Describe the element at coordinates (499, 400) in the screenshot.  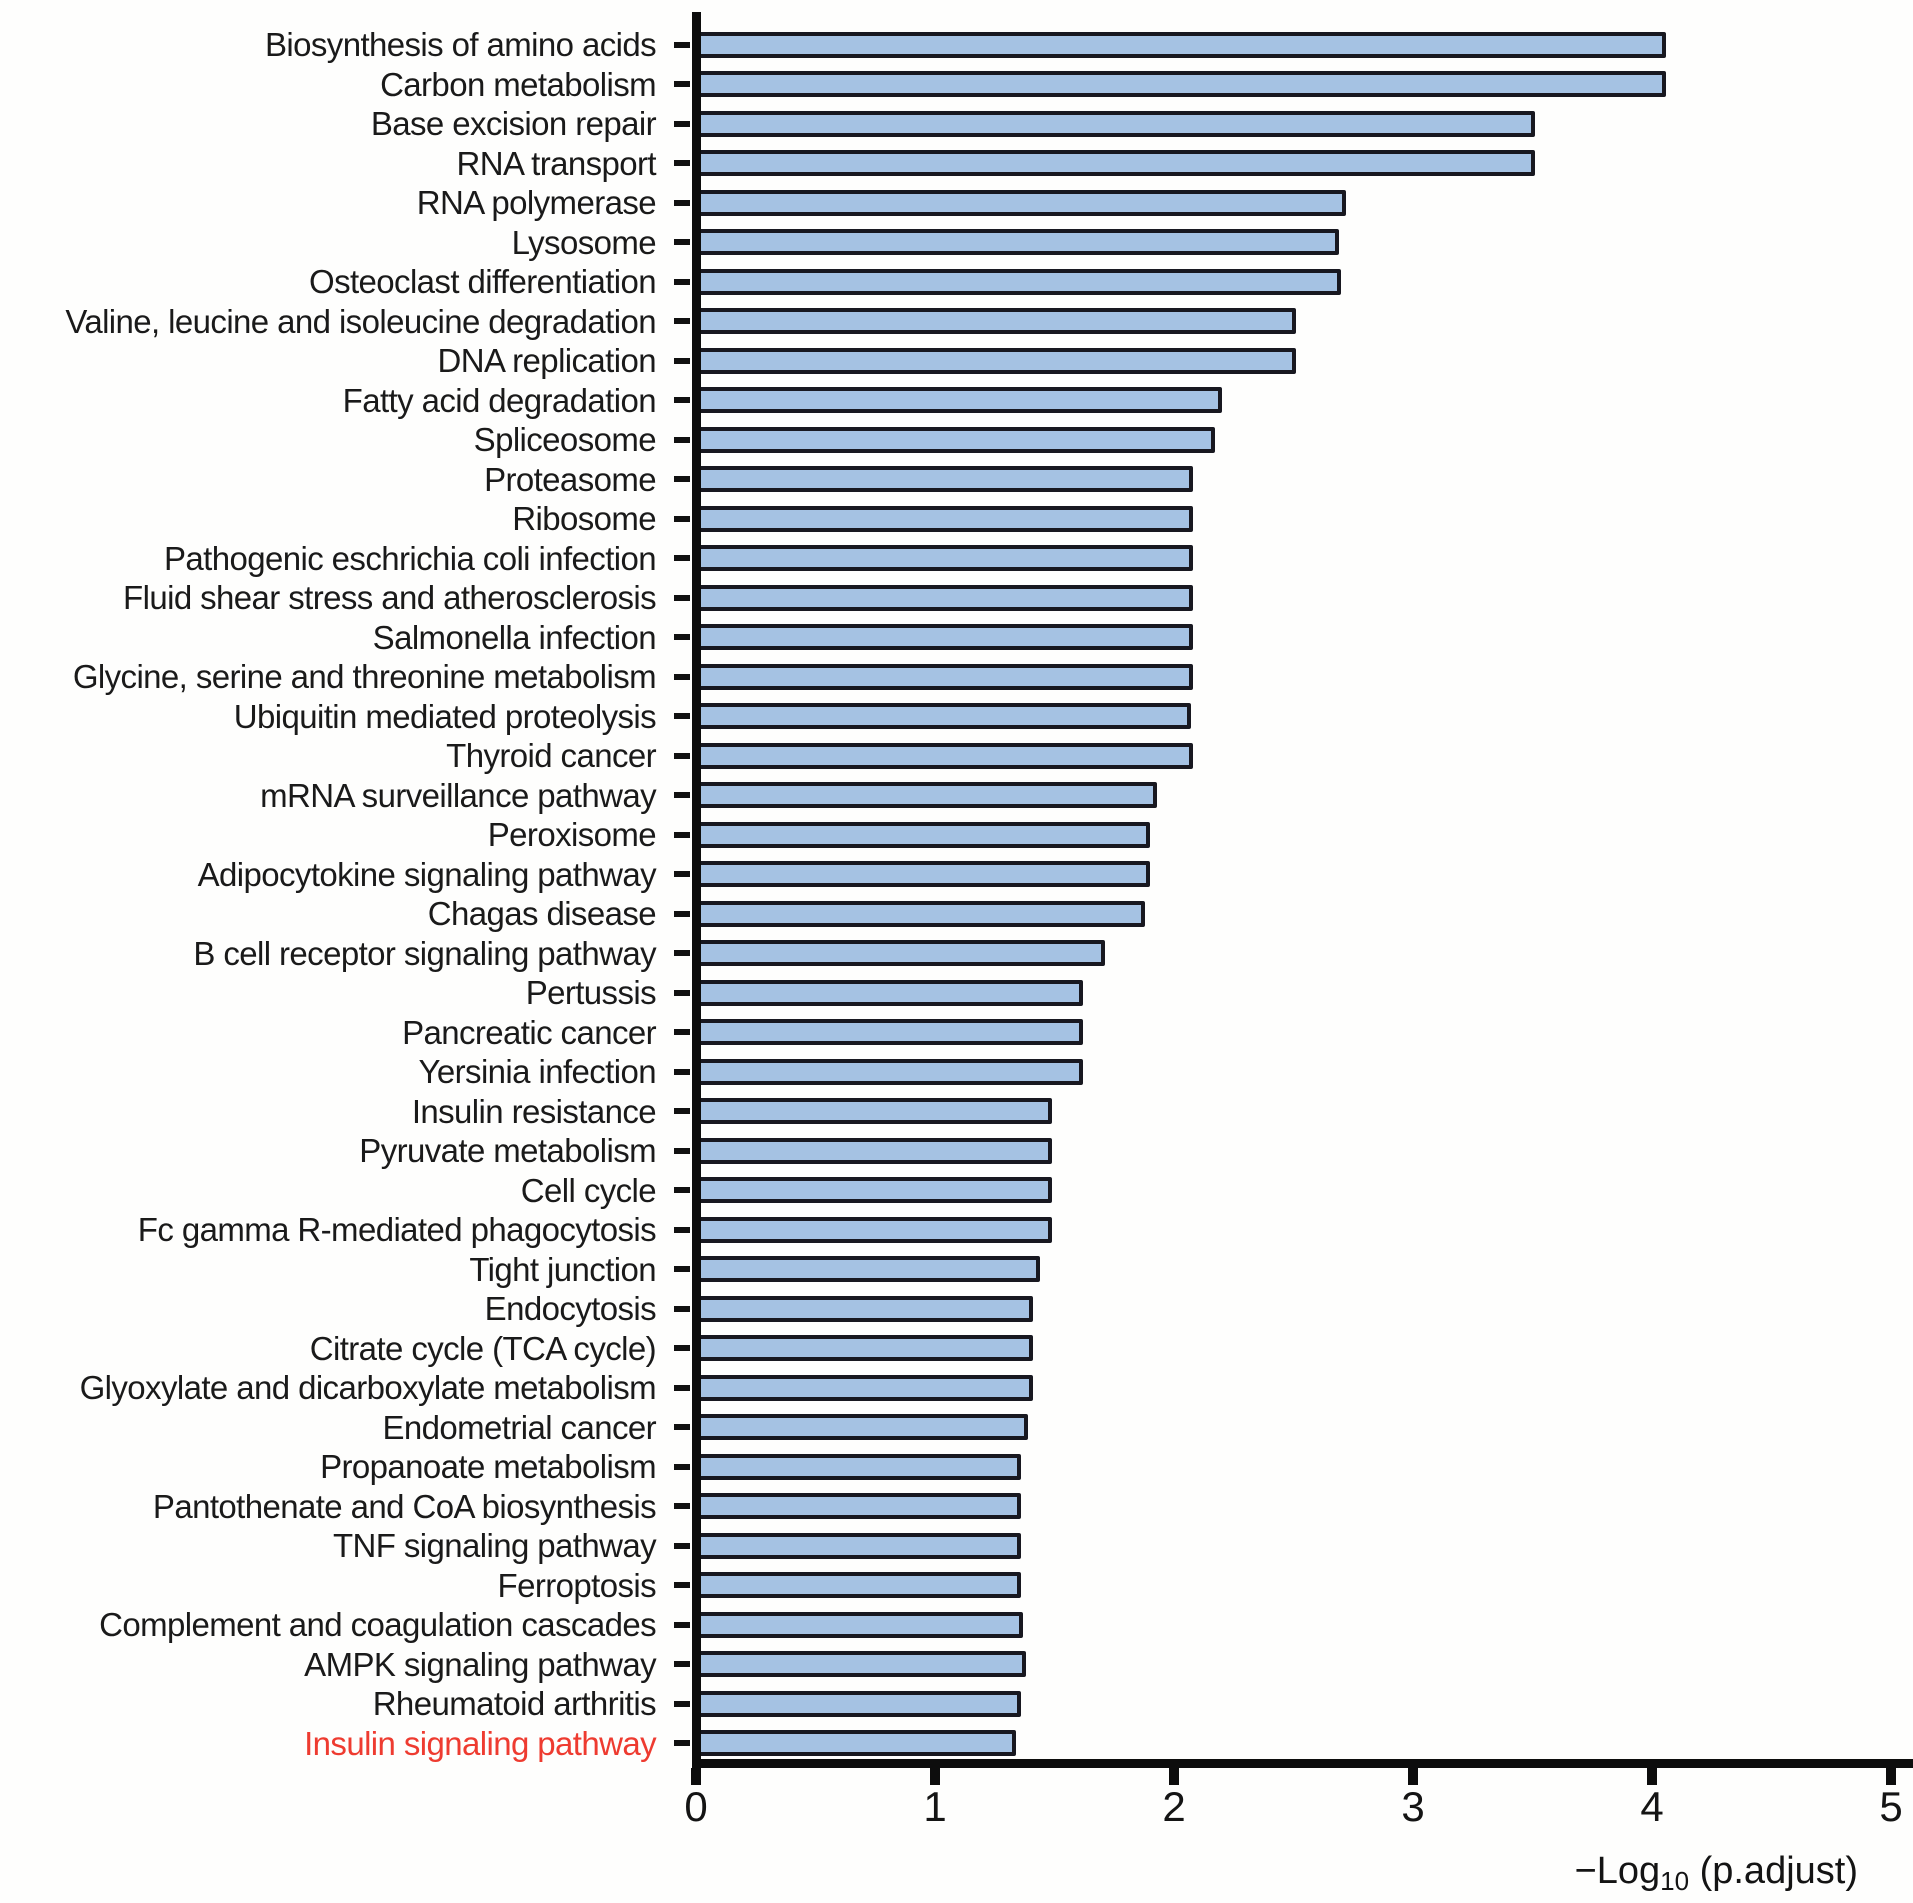
I see `category-label: Fatty acid degradation` at that location.